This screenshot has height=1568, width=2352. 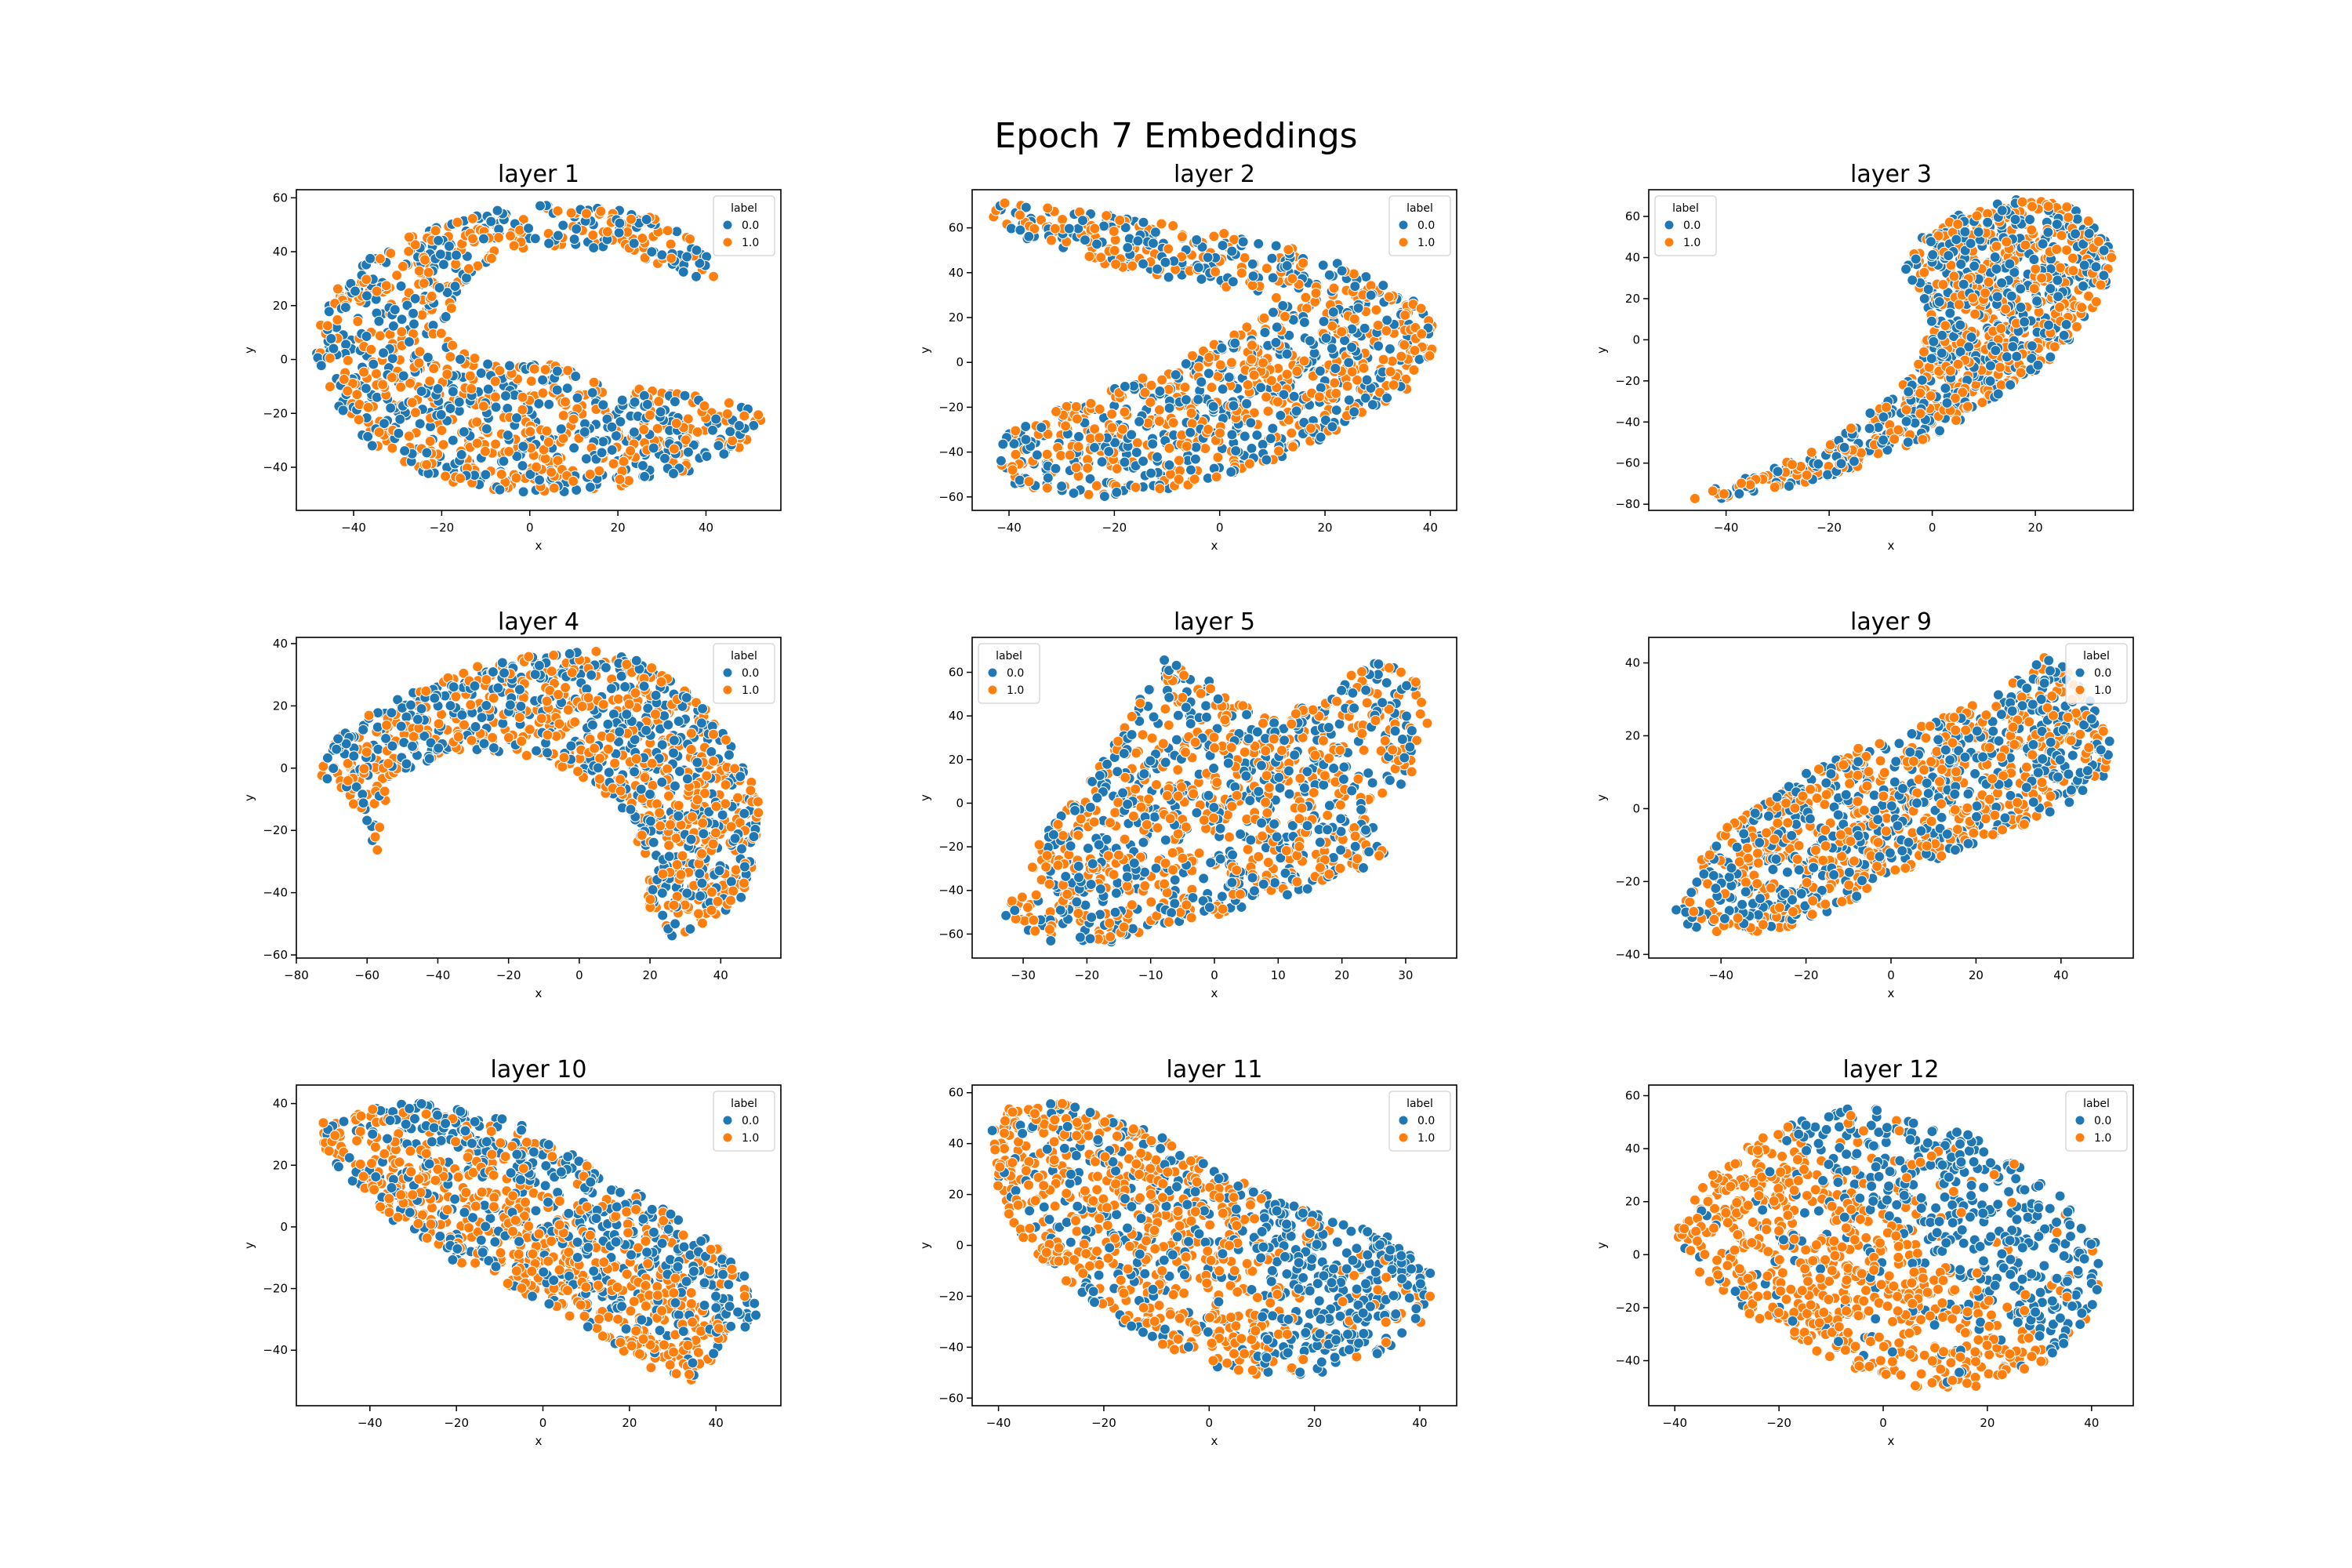 What do you see at coordinates (1627, 422) in the screenshot?
I see `y-tick-label: −40` at bounding box center [1627, 422].